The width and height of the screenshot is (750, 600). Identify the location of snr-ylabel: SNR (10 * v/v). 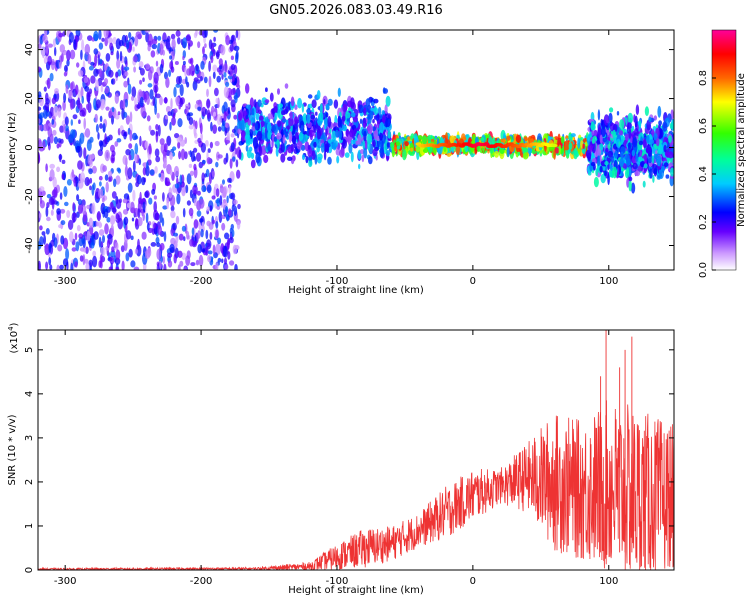
(12, 449).